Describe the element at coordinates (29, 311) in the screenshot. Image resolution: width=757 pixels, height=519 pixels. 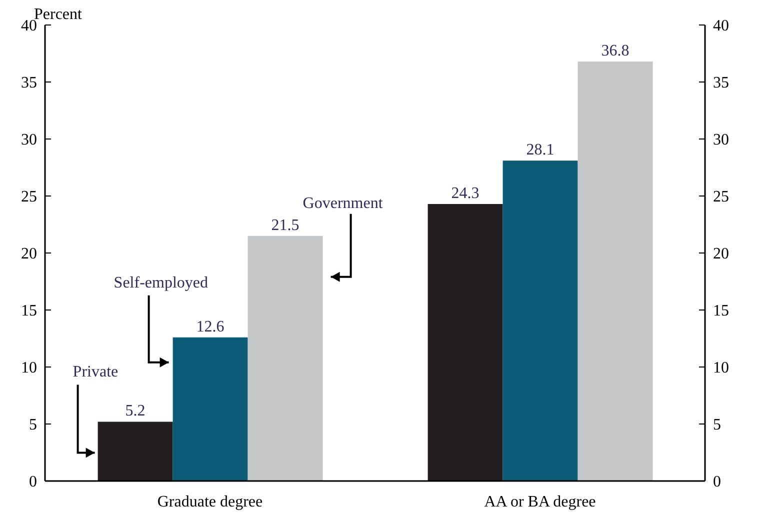
I see `y-tick-label: 15` at that location.